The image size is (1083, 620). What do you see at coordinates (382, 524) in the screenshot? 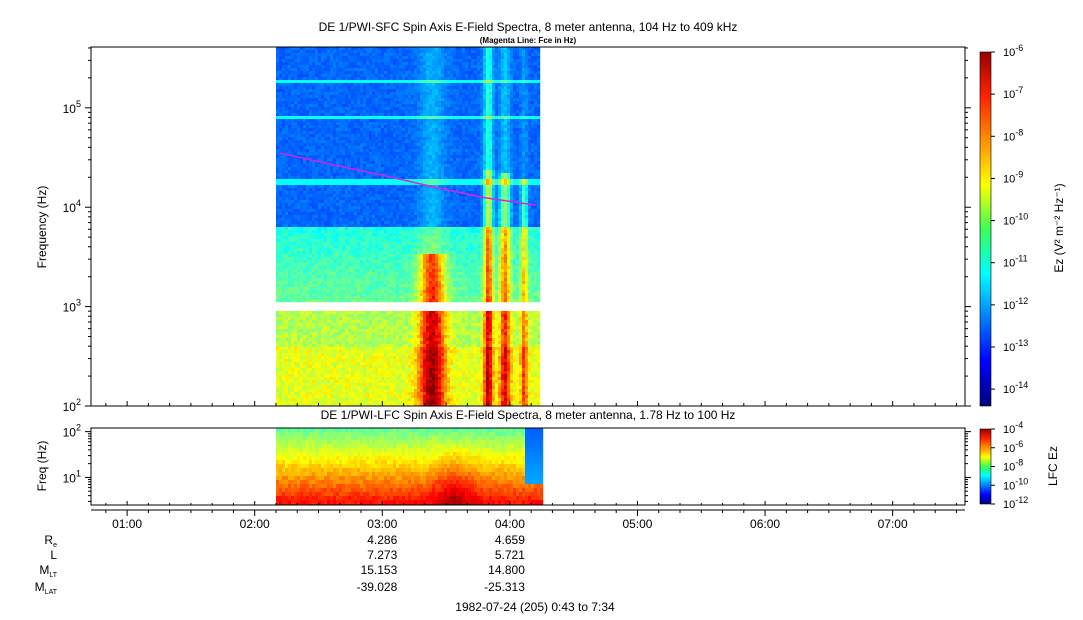
I see `time-tick-label: 03:00` at bounding box center [382, 524].